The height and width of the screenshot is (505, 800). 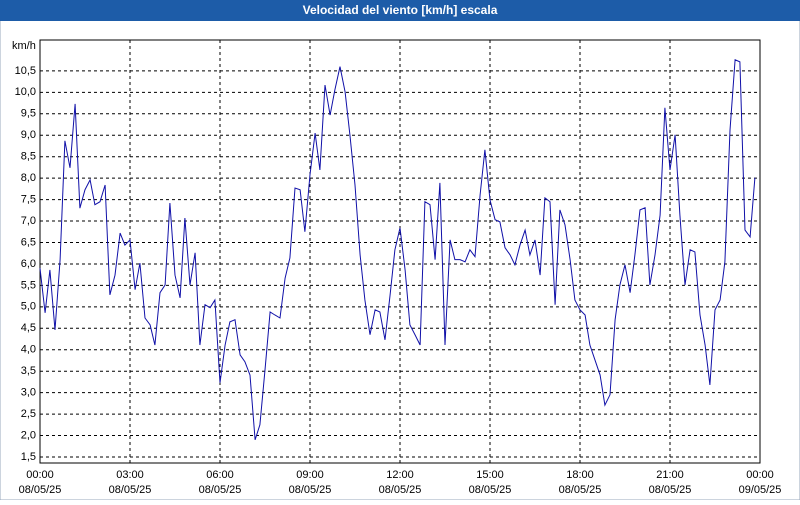 I want to click on chart-title: Velocidad del viento [km/h] escala, so click(x=400, y=10).